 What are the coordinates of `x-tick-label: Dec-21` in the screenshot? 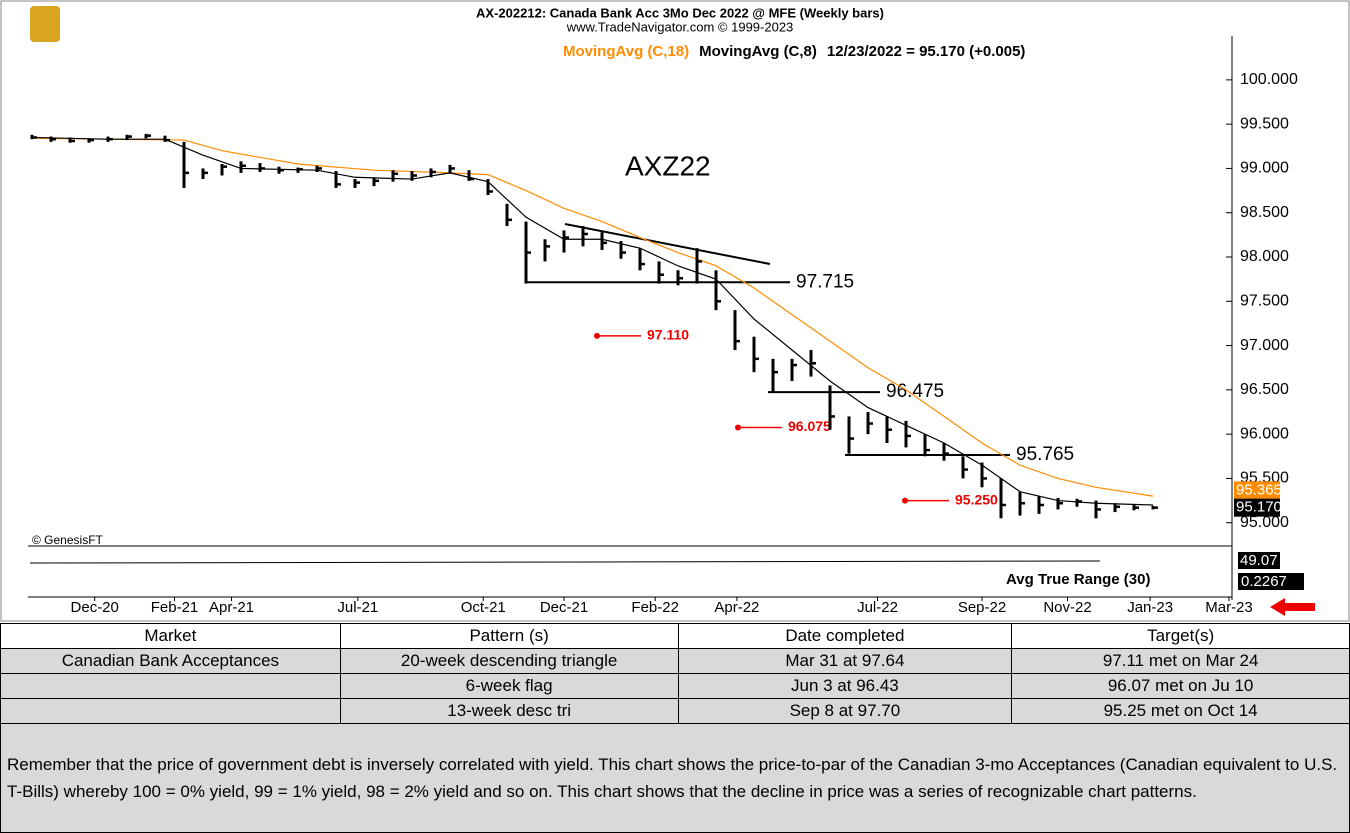 It's located at (564, 607).